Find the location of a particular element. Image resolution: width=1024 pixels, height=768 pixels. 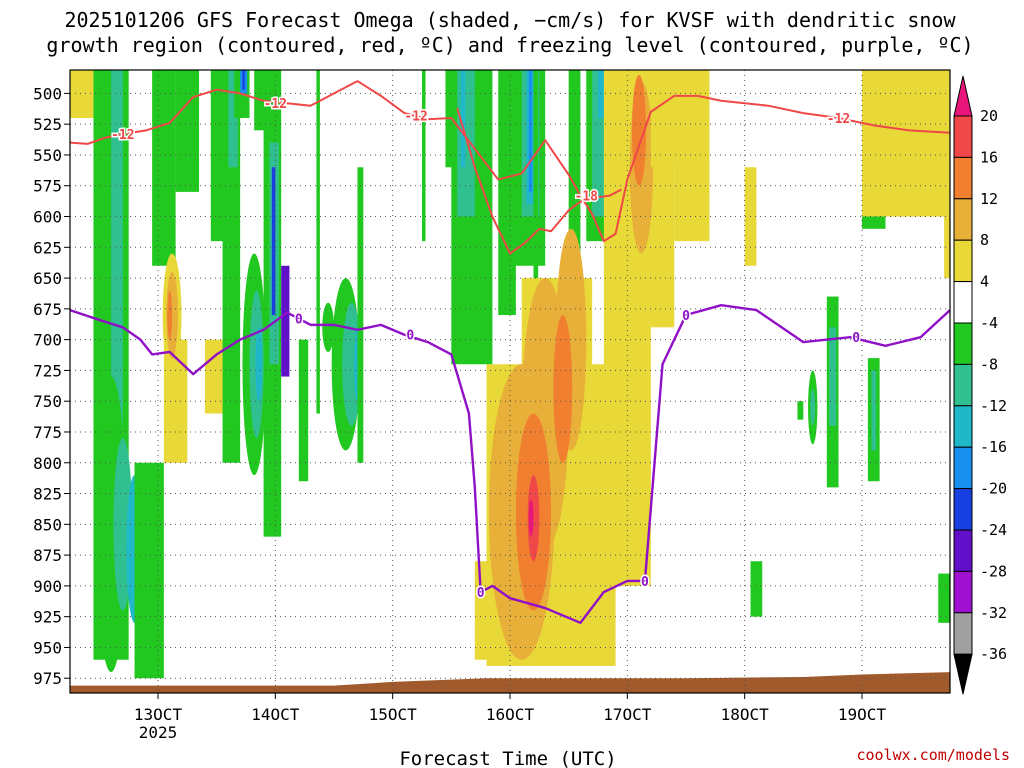

colorbar-label: -28 is located at coordinates (993, 571).